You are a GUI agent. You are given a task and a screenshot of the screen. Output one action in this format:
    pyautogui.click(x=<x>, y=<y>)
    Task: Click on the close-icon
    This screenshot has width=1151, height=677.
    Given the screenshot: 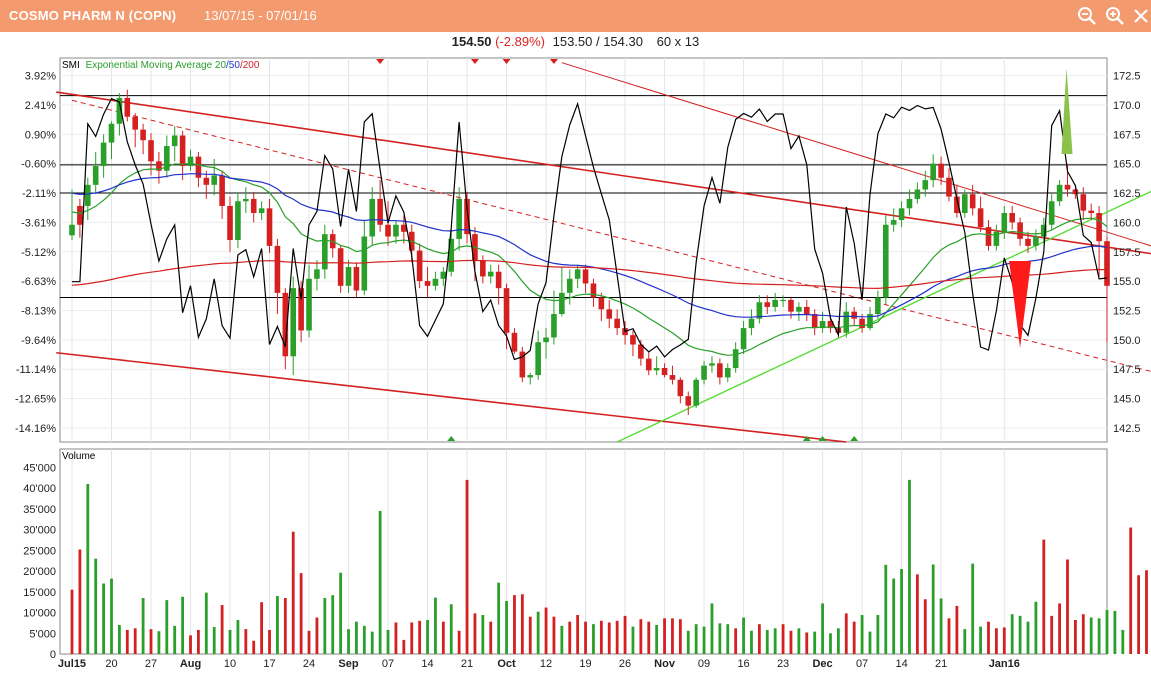 What is the action you would take?
    pyautogui.click(x=1141, y=16)
    